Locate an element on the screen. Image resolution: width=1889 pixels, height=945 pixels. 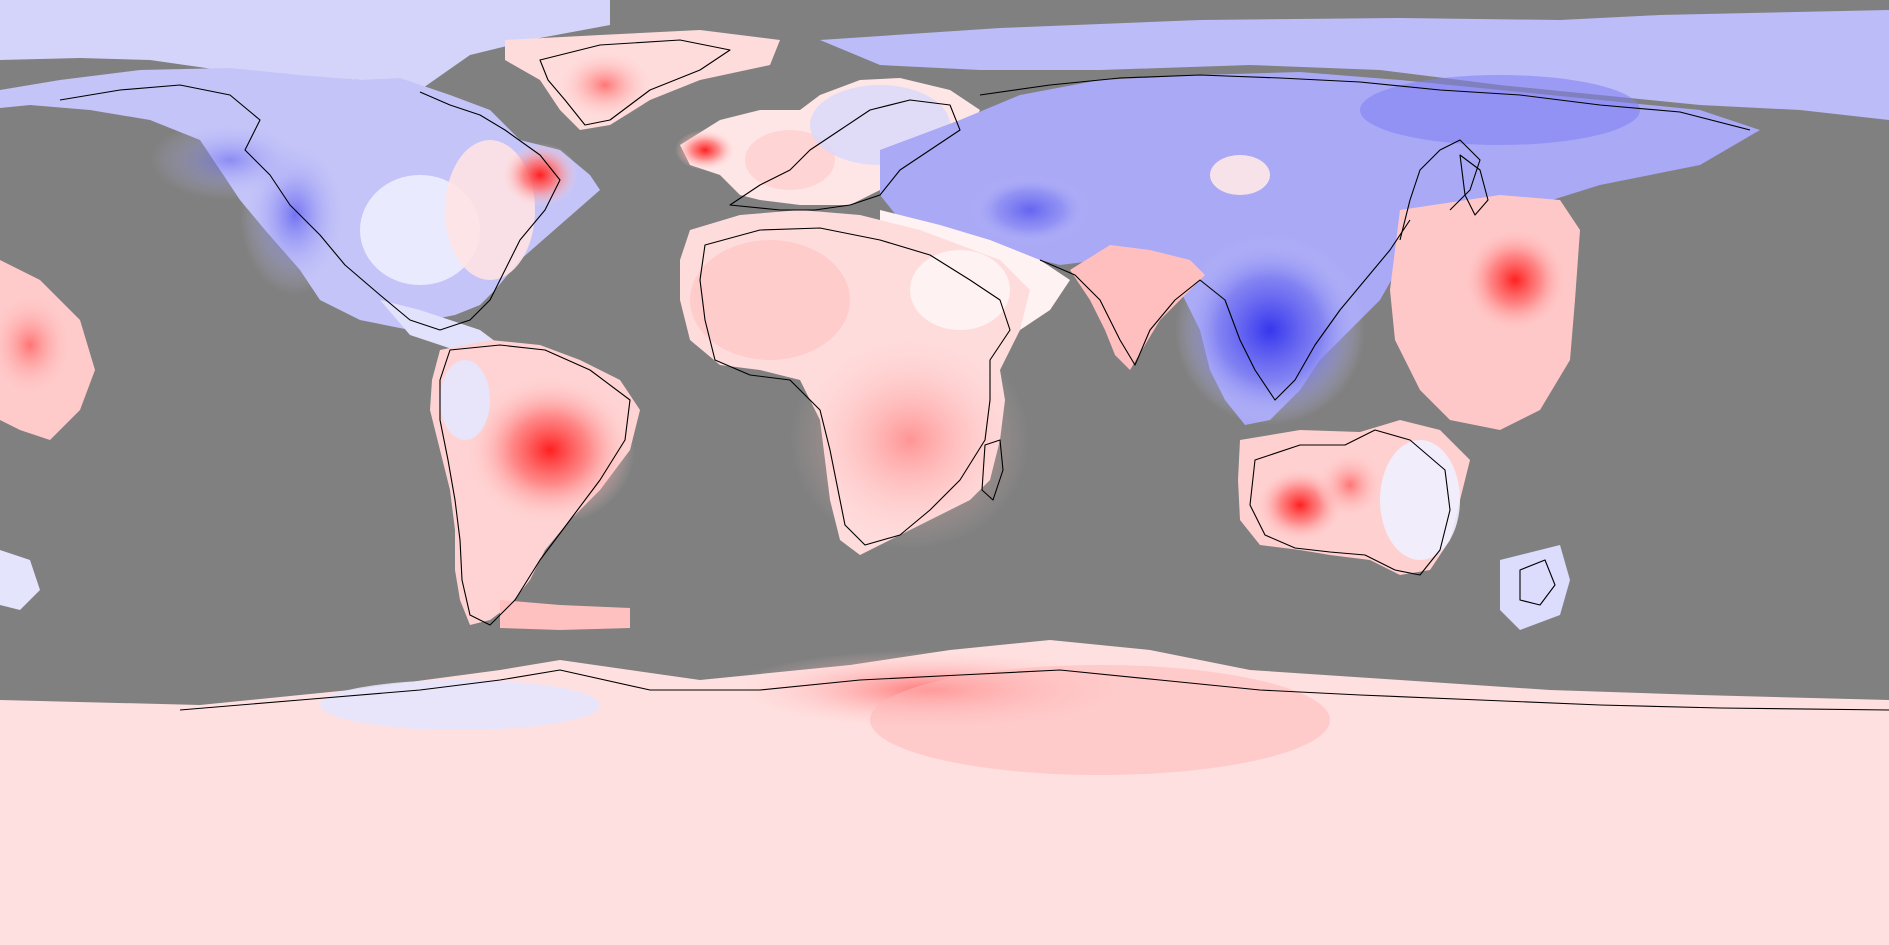
india-region is located at coordinates (1137, 307).